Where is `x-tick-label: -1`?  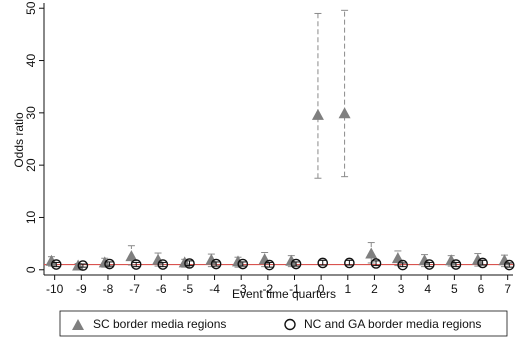
x-tick-label: -1 is located at coordinates (294, 289).